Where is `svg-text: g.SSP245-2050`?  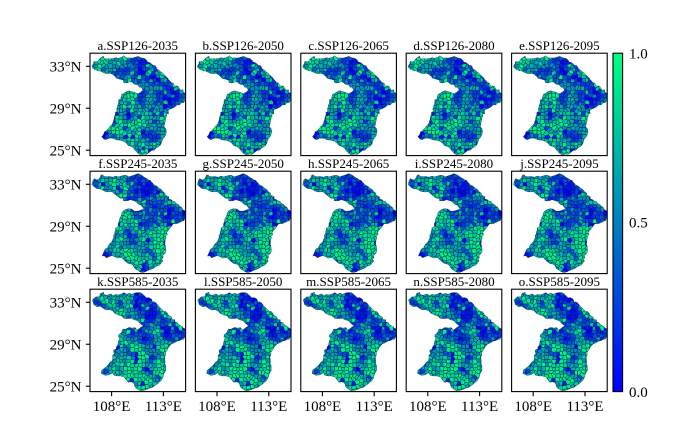 svg-text: g.SSP245-2050 is located at coordinates (243, 163).